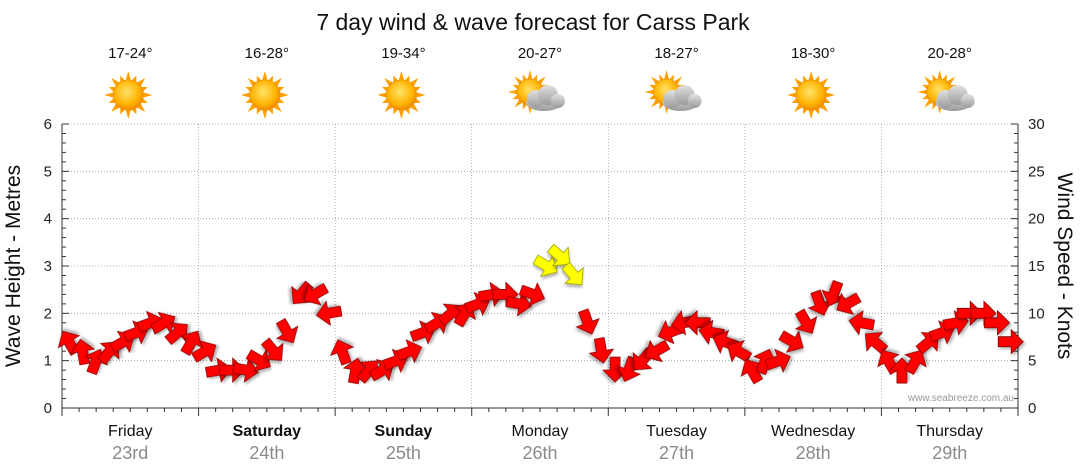 This screenshot has width=1080, height=475. What do you see at coordinates (676, 53) in the screenshot?
I see `temperature-label: 18-27°` at bounding box center [676, 53].